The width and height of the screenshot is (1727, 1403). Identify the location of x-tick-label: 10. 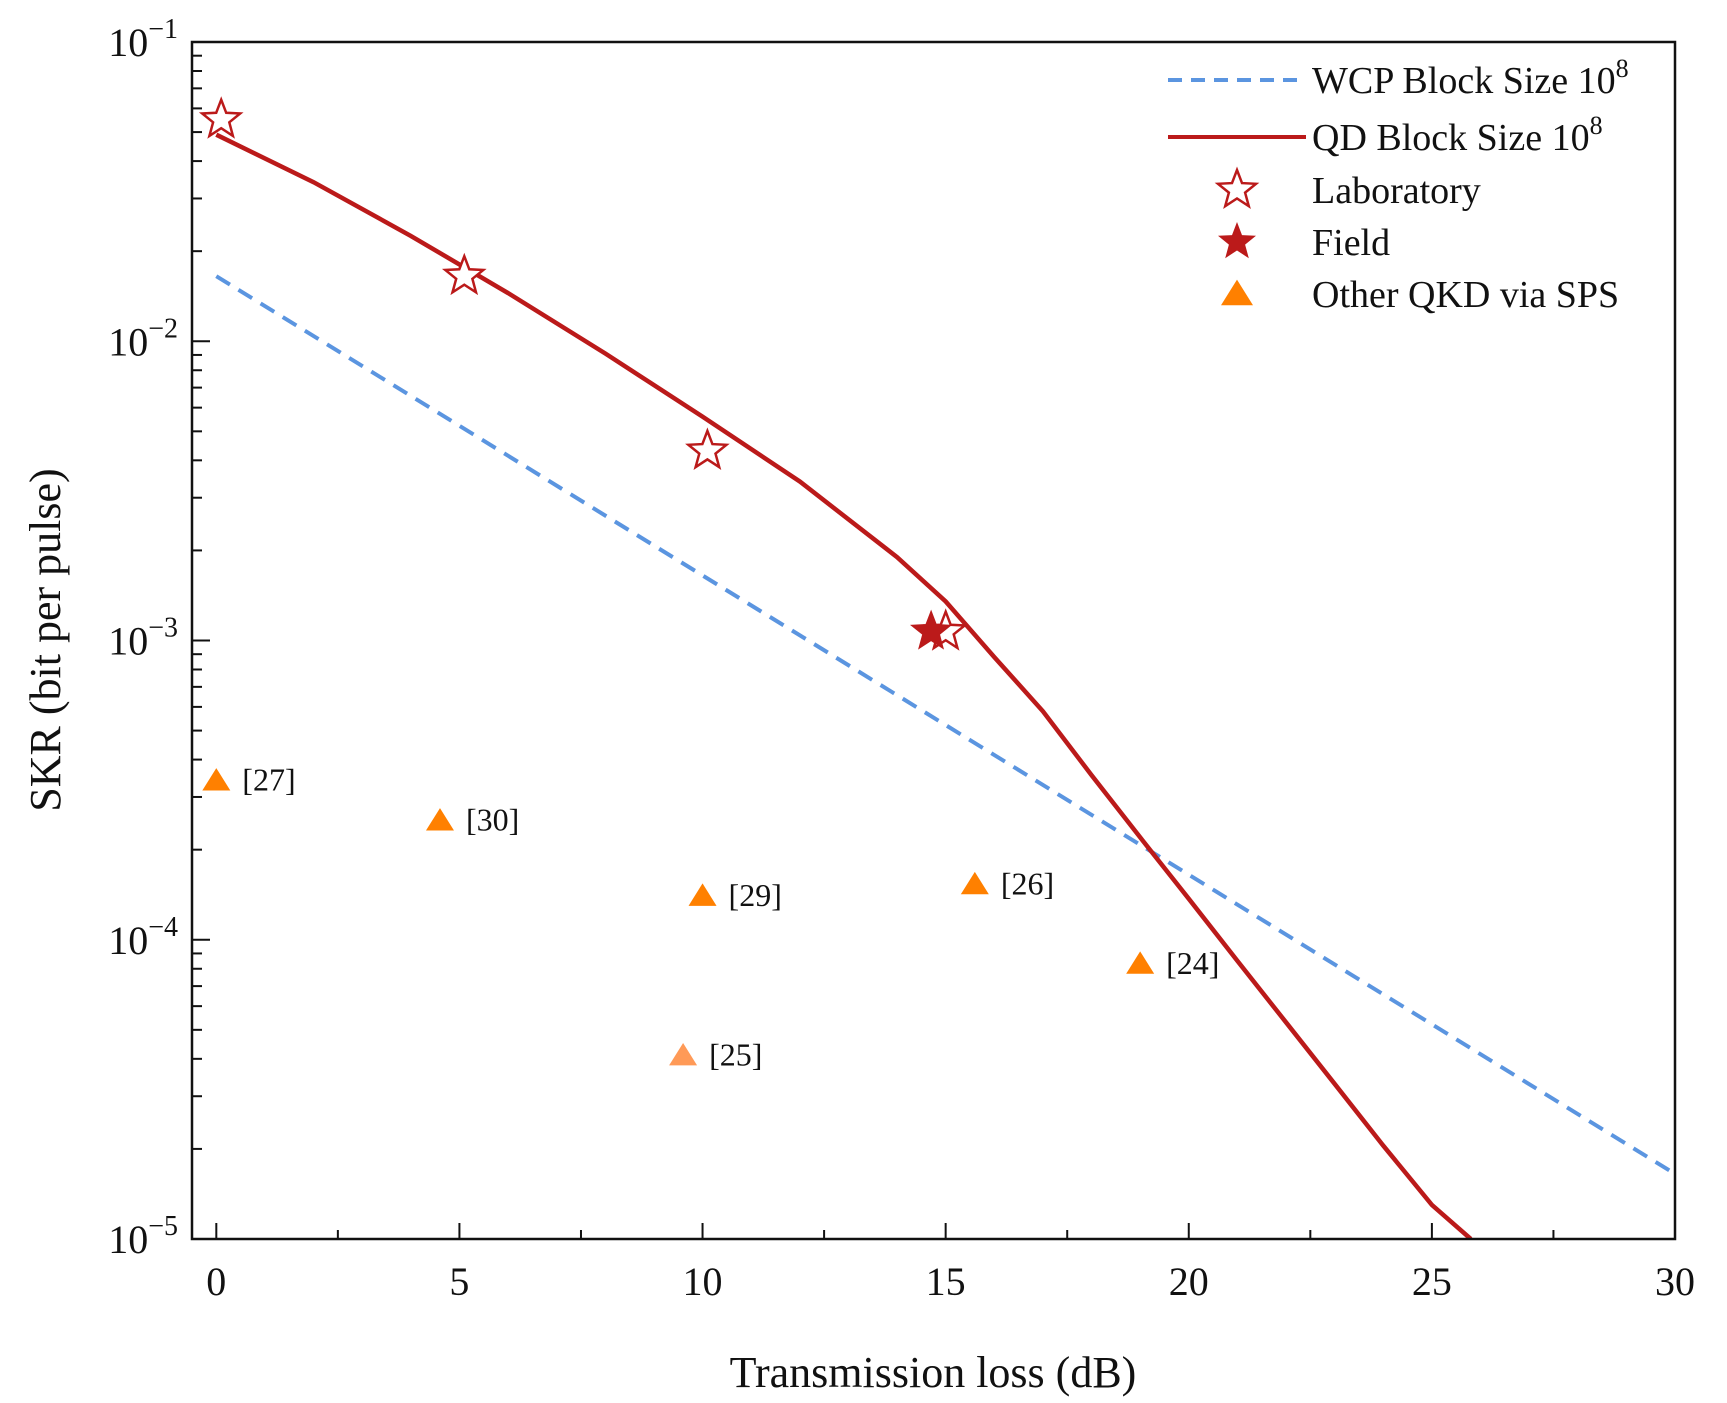
(703, 1281).